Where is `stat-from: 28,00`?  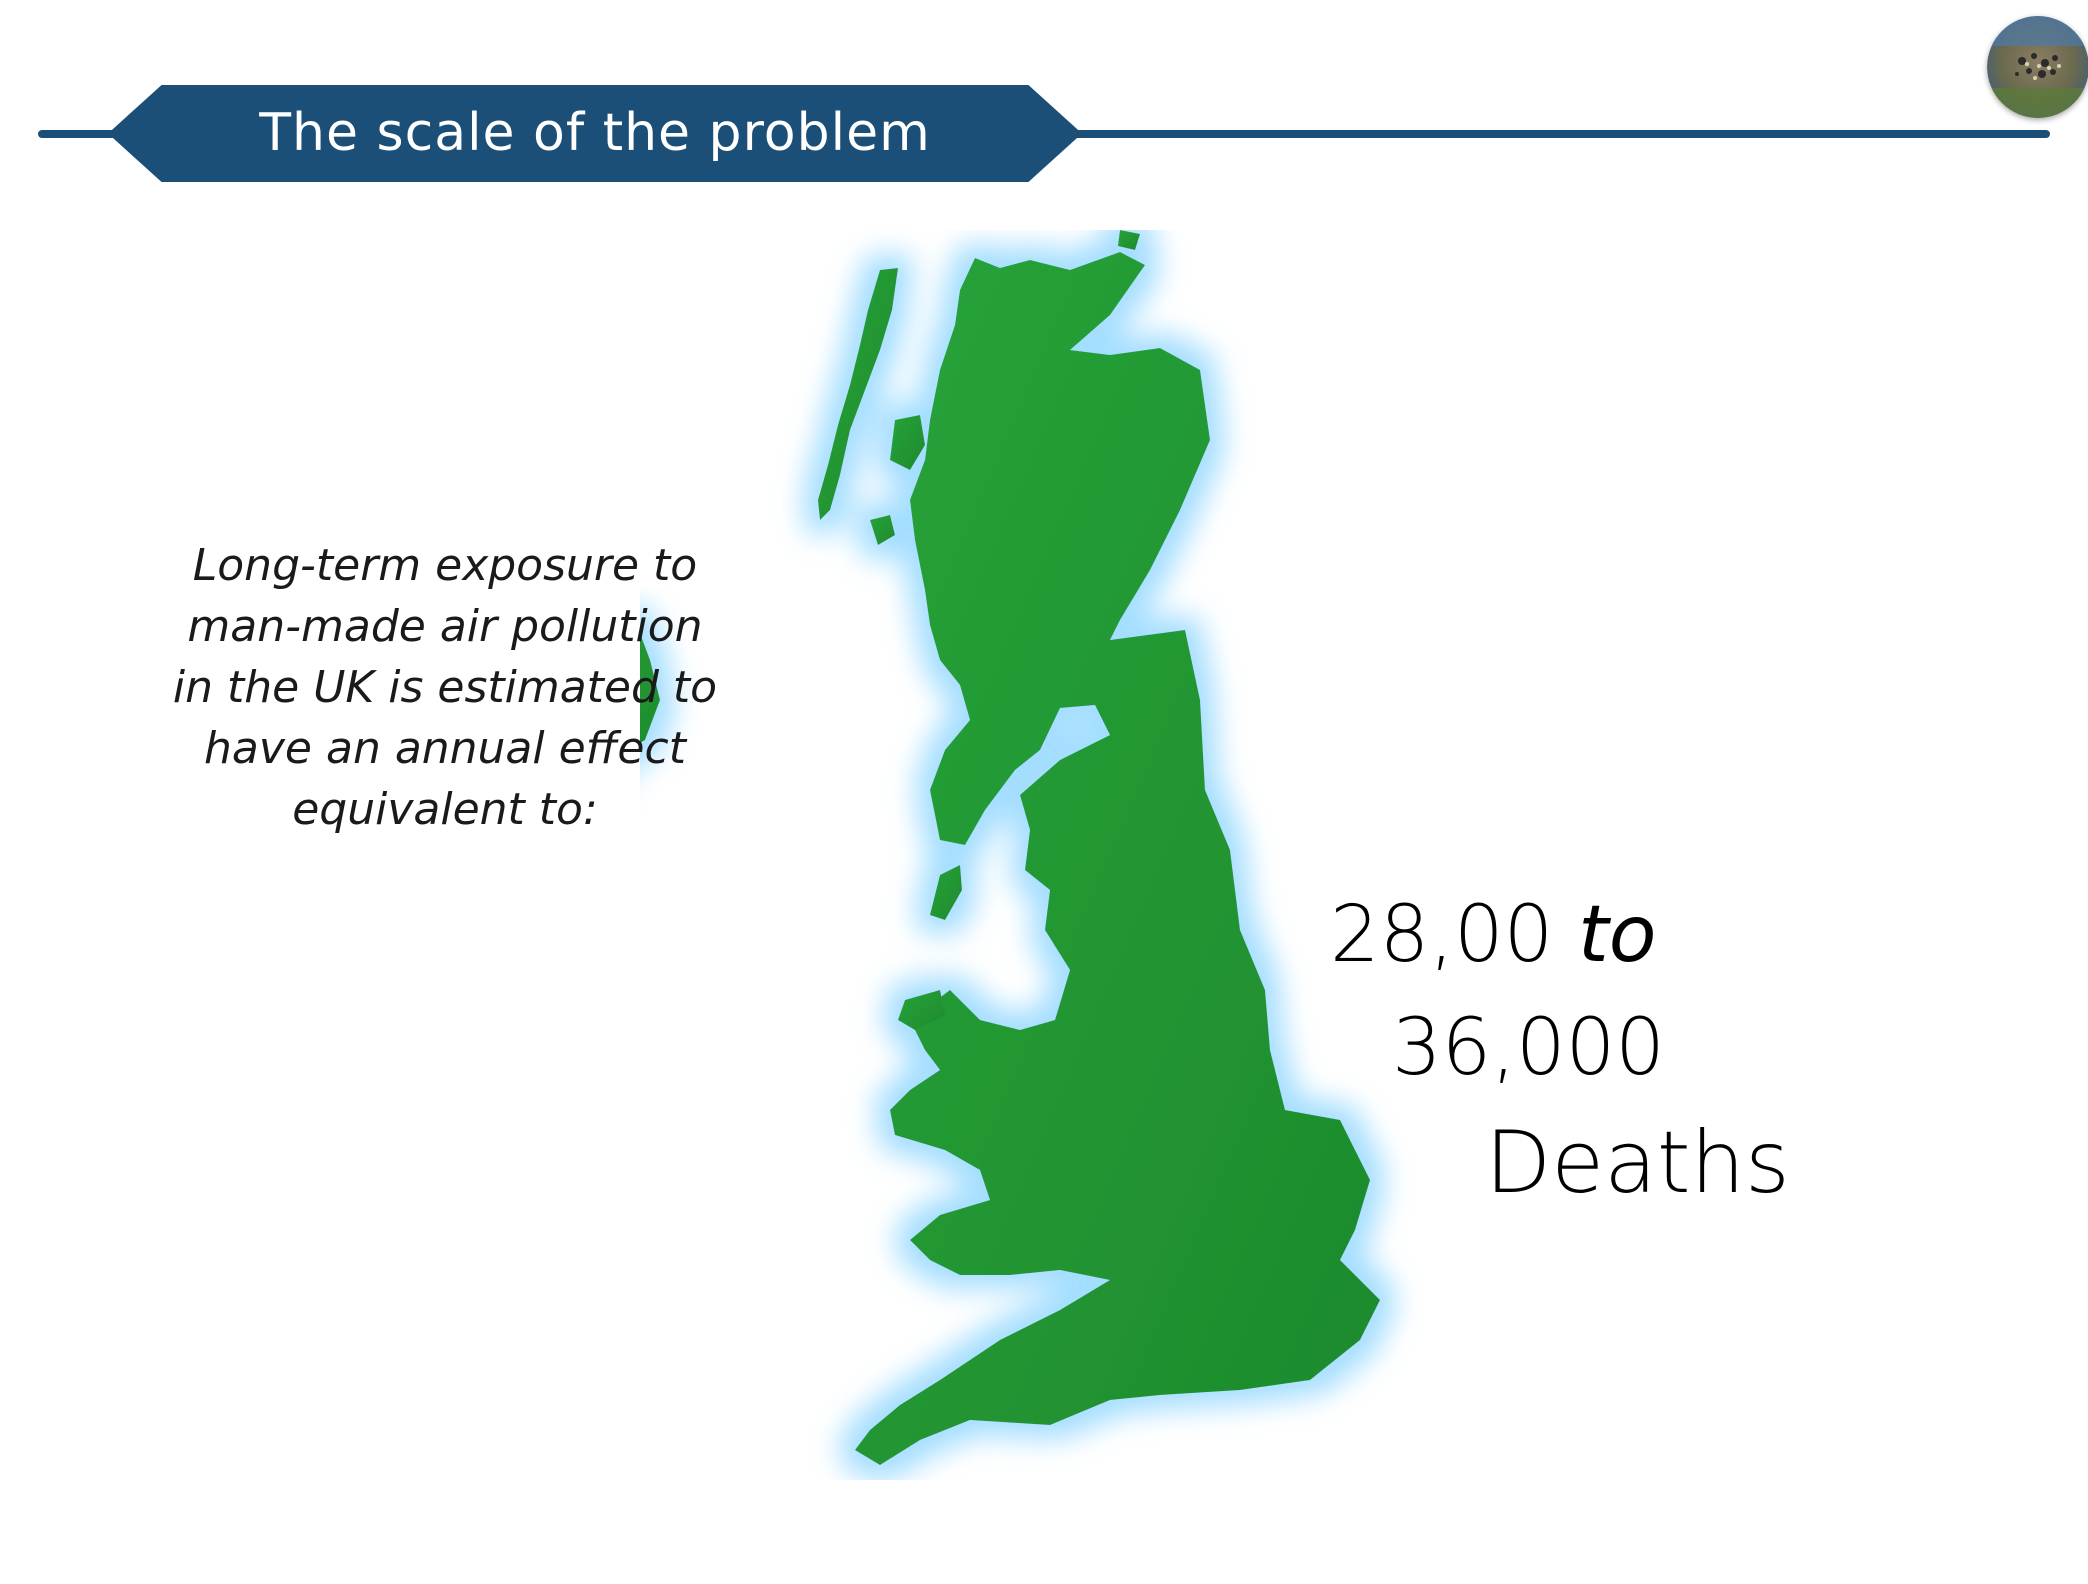
stat-from: 28,00 is located at coordinates (1442, 935).